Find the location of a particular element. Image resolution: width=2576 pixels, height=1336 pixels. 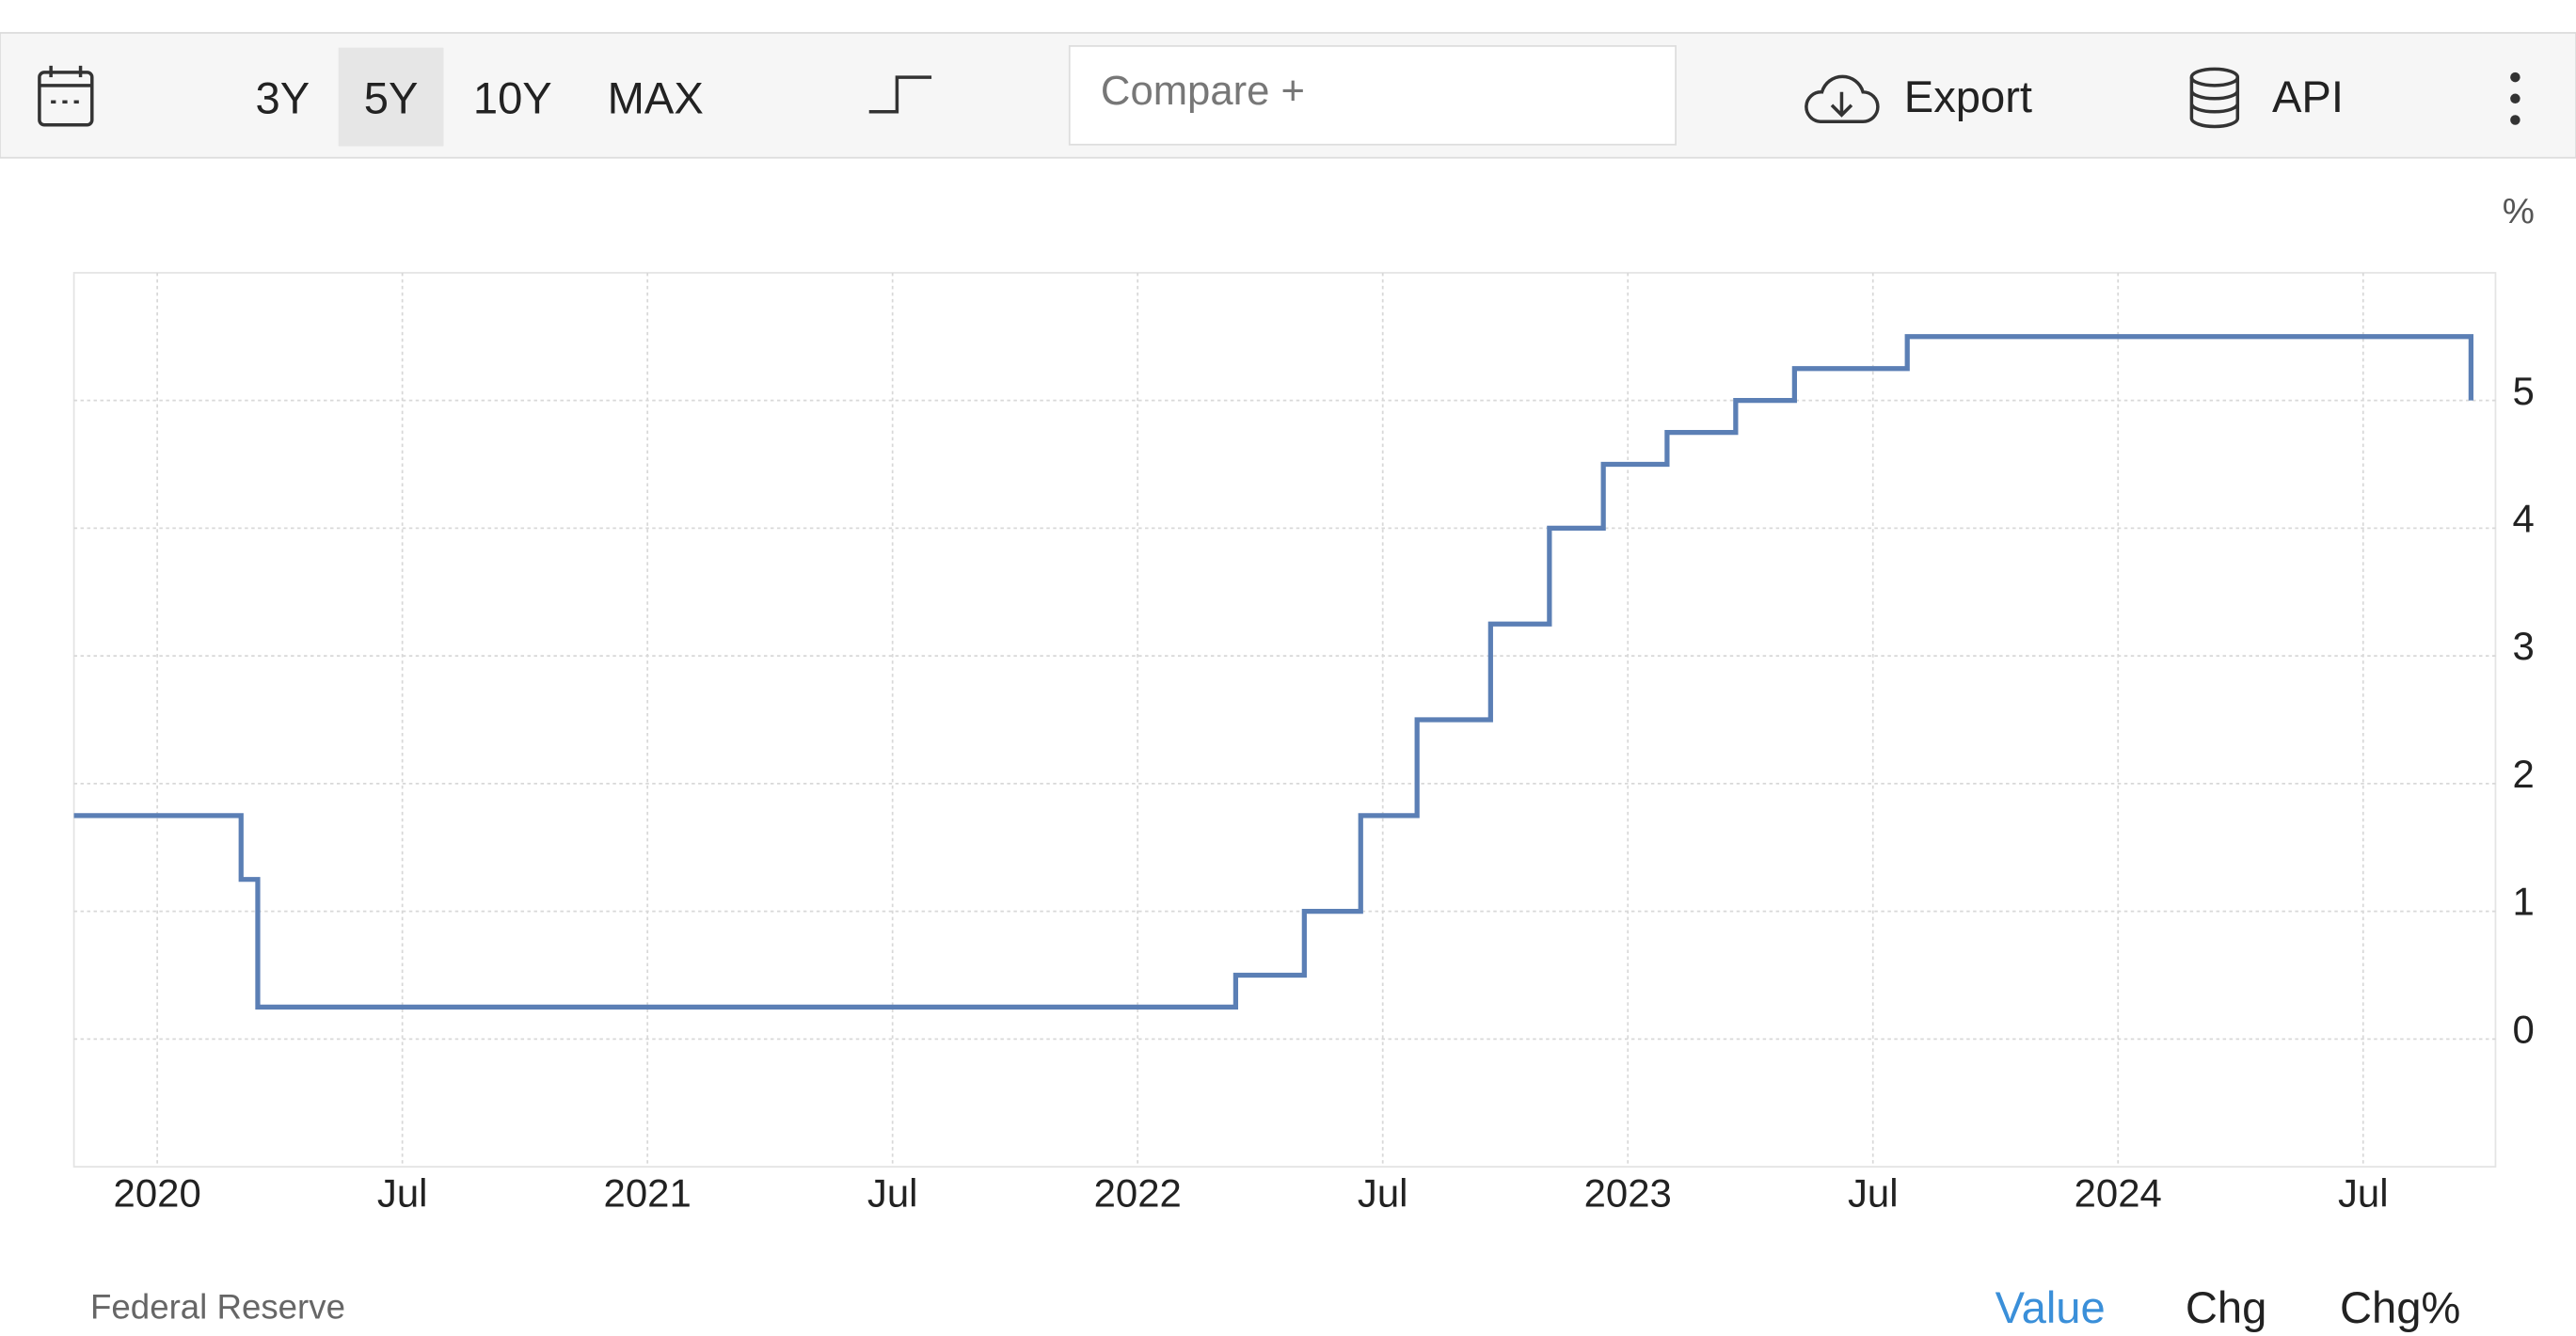

database-icon is located at coordinates (2215, 98).